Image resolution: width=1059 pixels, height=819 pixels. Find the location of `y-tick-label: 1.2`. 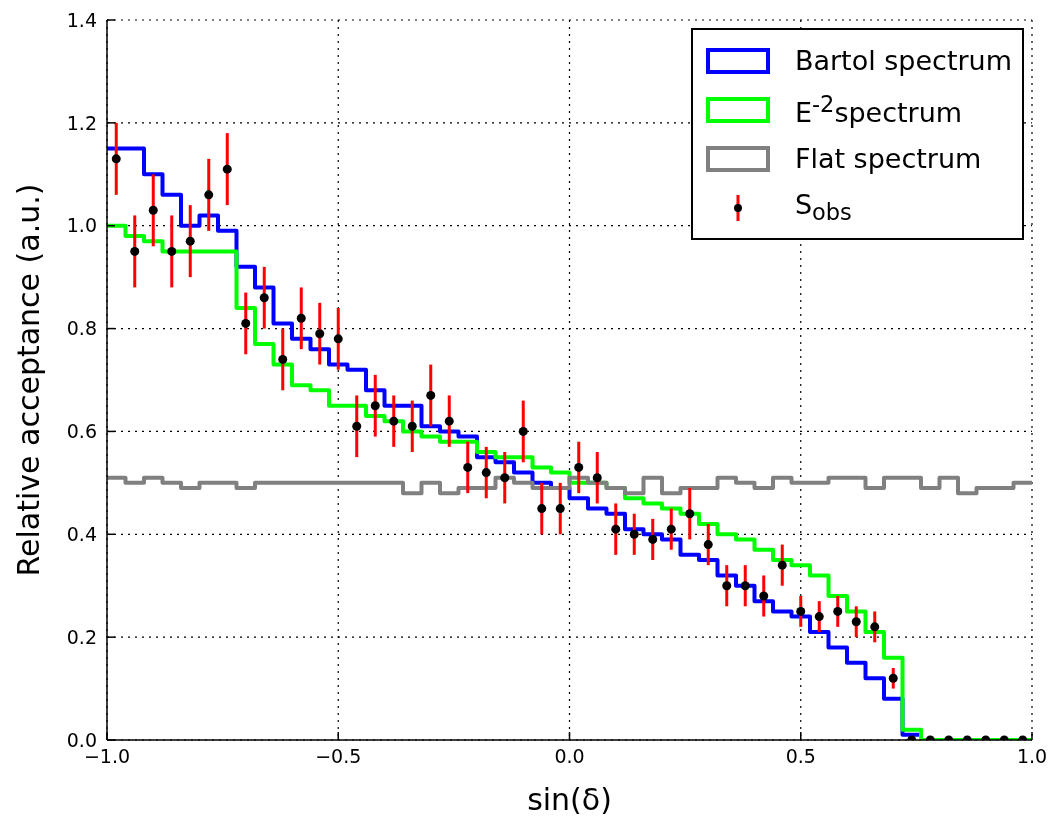

y-tick-label: 1.2 is located at coordinates (81, 122).